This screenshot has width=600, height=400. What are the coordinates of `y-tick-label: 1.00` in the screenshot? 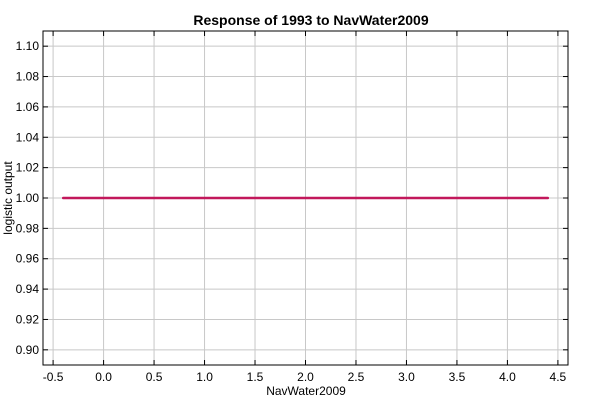 It's located at (28, 198).